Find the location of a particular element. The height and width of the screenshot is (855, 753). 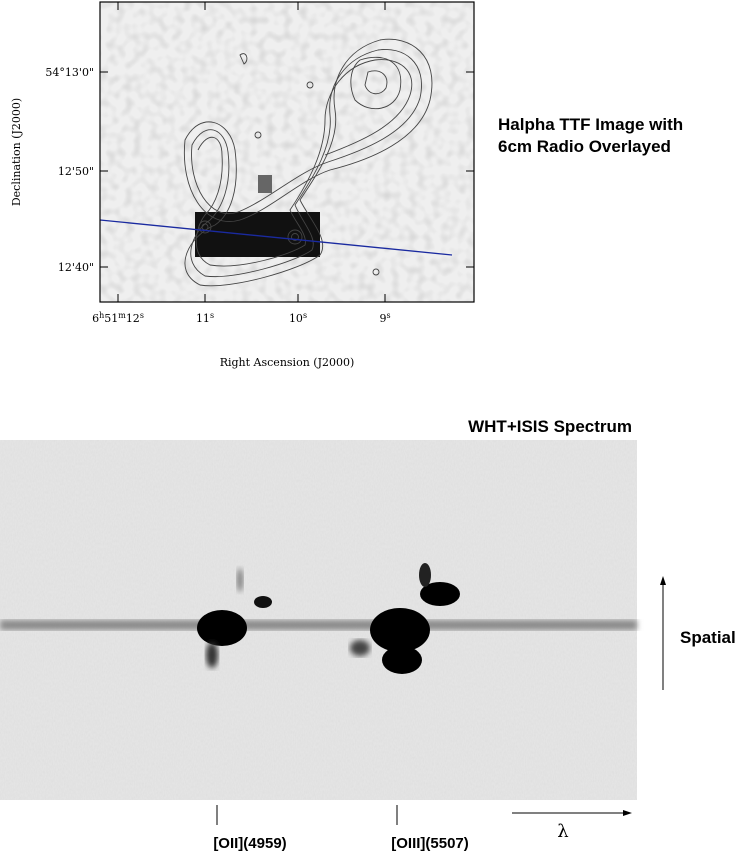

caption-line: Halpha TTF Image with is located at coordinates (590, 124).